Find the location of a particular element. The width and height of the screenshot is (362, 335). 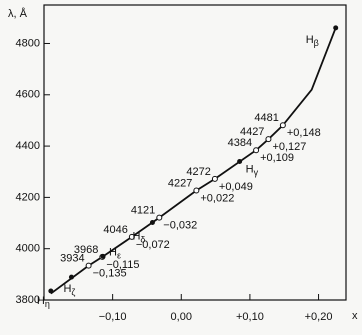

hydrogen-subscript: β is located at coordinates (316, 43).